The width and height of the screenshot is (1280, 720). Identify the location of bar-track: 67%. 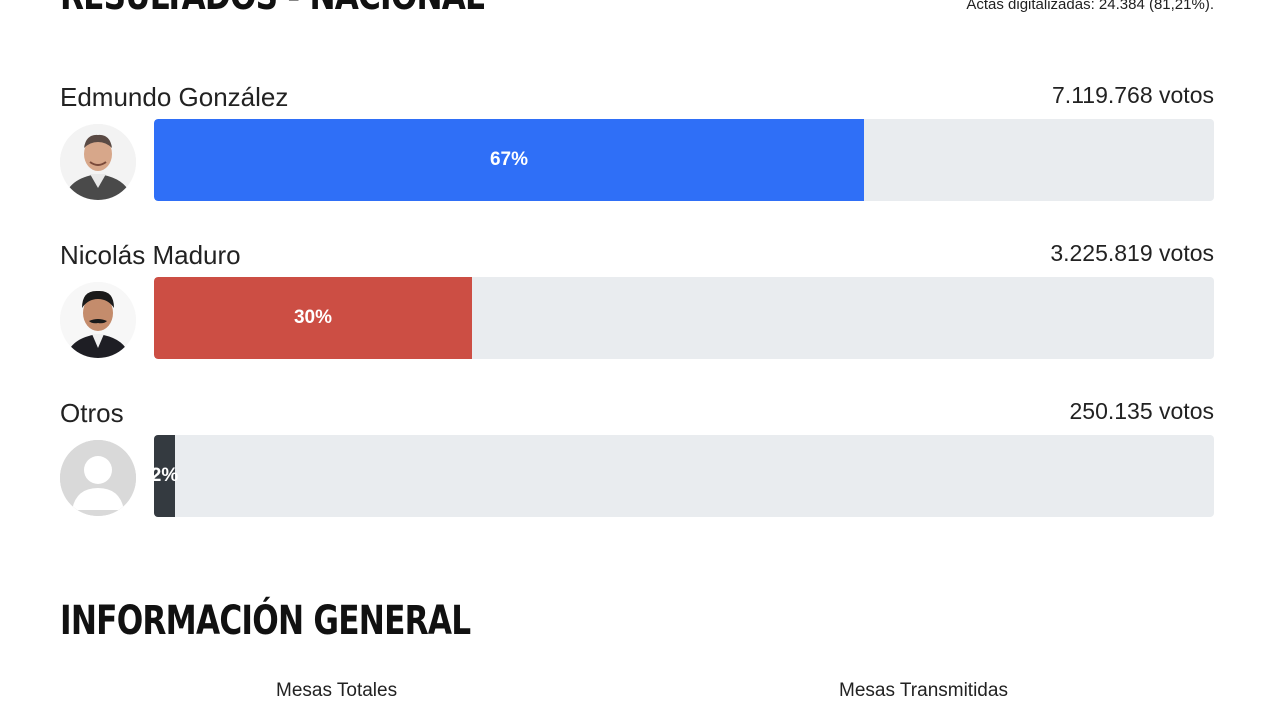
(684, 160).